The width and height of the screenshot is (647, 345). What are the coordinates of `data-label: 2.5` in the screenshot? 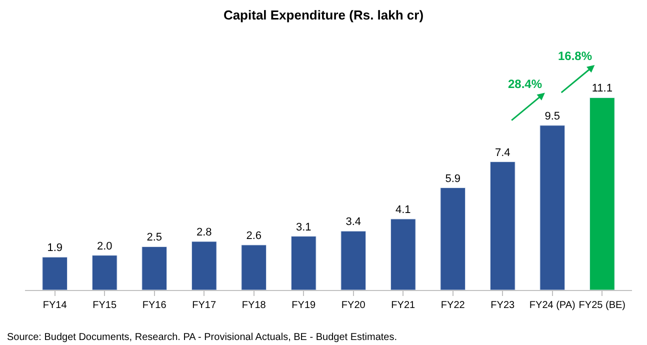 It's located at (154, 238).